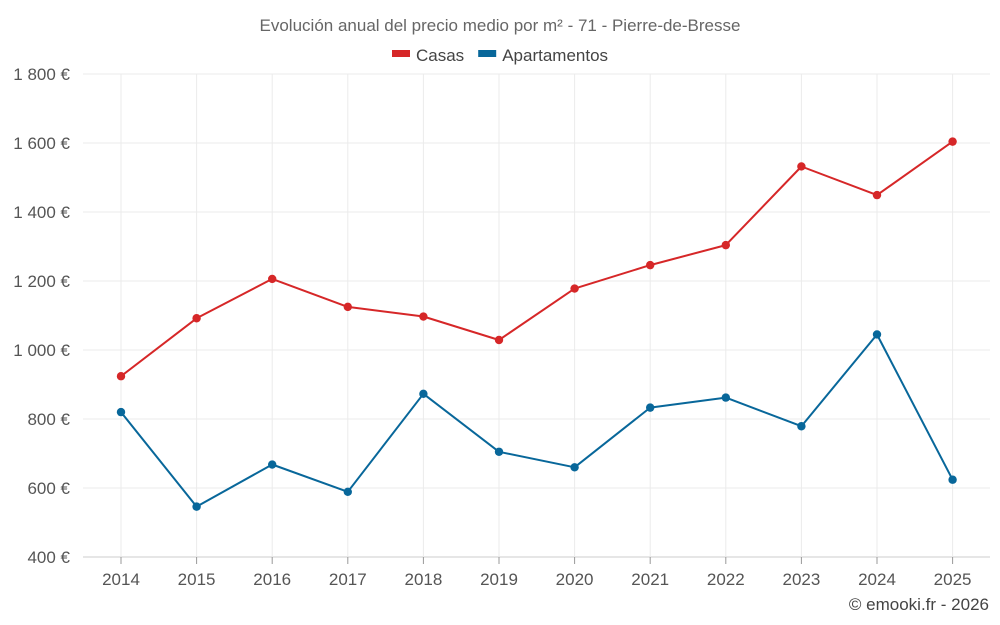 The height and width of the screenshot is (625, 1000). I want to click on legend-item-casas: Casas, so click(428, 55).